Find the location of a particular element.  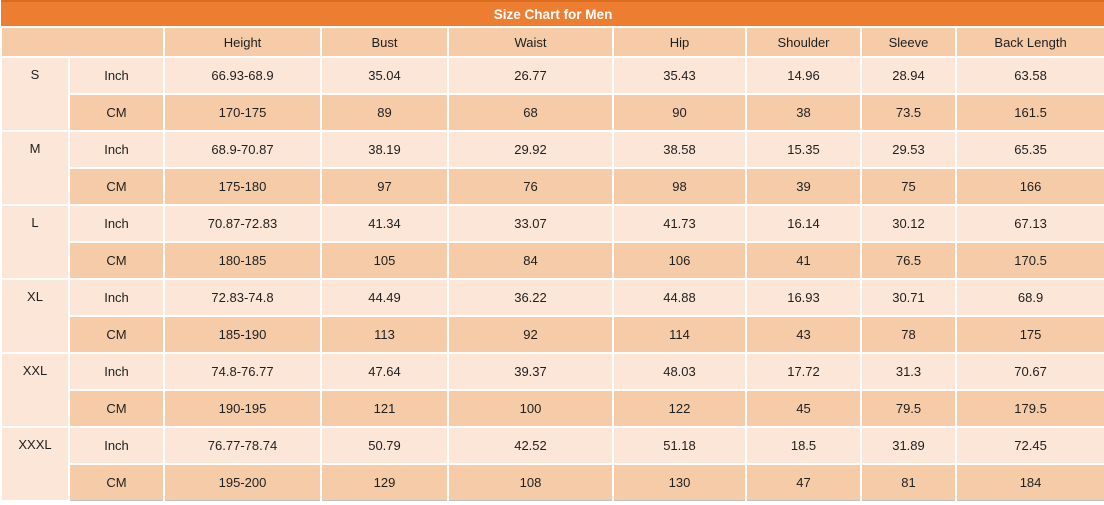

data-cell: 38.58 is located at coordinates (679, 149).